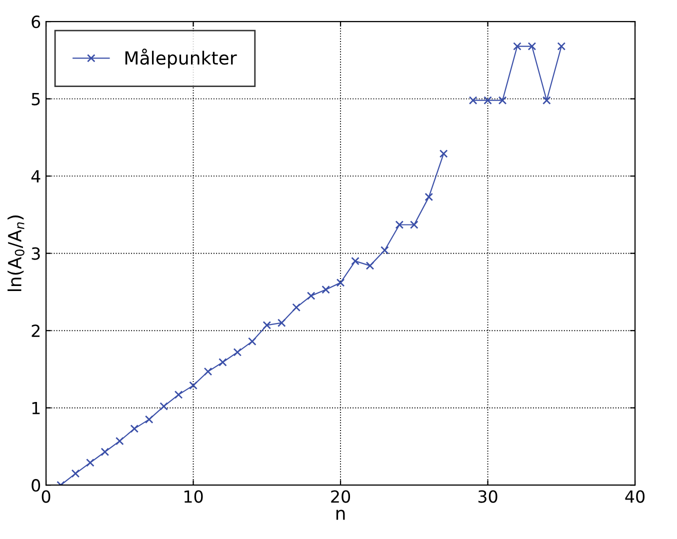  What do you see at coordinates (635, 496) in the screenshot?
I see `x-tick-label: 40` at bounding box center [635, 496].